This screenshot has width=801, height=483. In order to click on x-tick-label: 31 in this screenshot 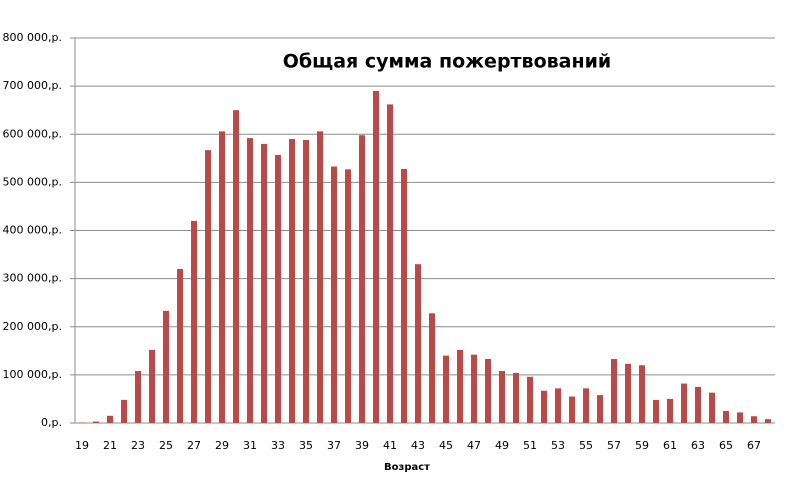, I will do `click(250, 445)`.